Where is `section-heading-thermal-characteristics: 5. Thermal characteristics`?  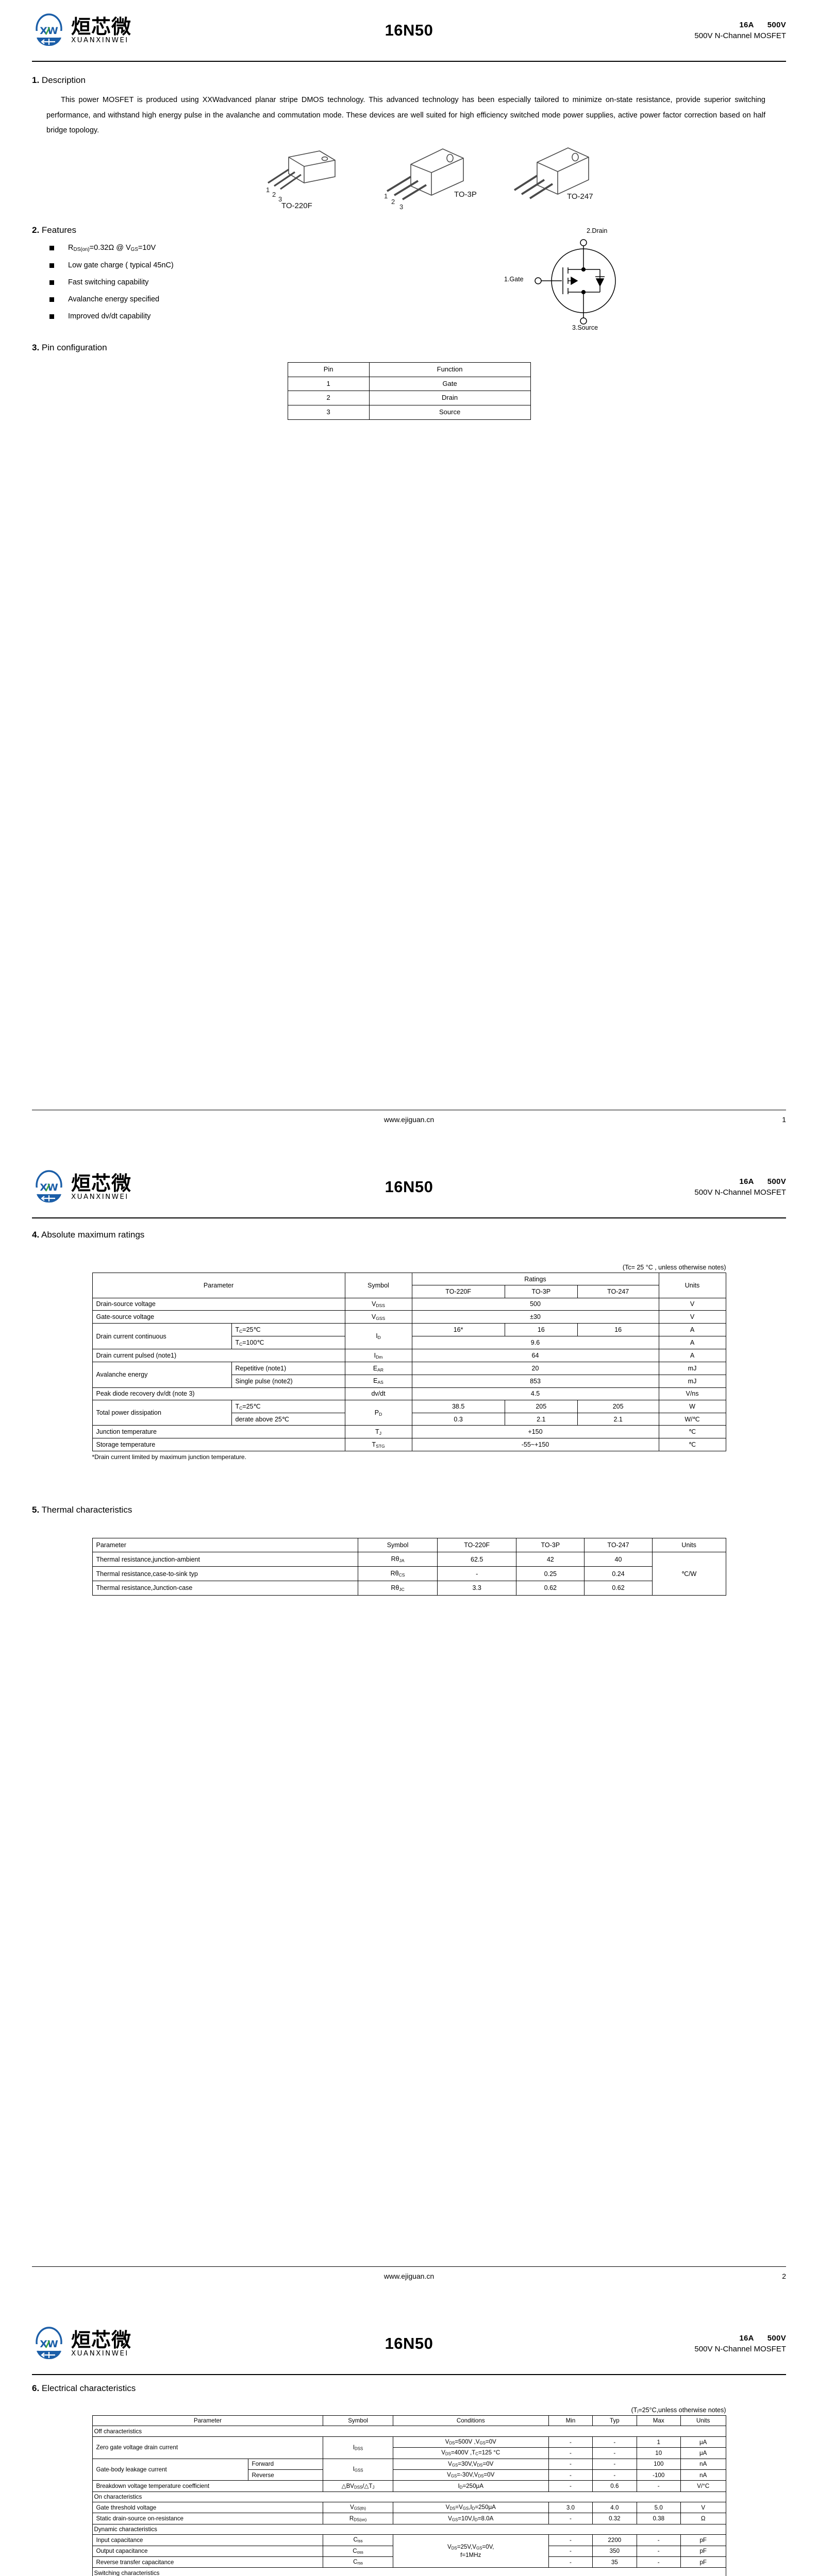 section-heading-thermal-characteristics: 5. Thermal characteristics is located at coordinates (82, 1510).